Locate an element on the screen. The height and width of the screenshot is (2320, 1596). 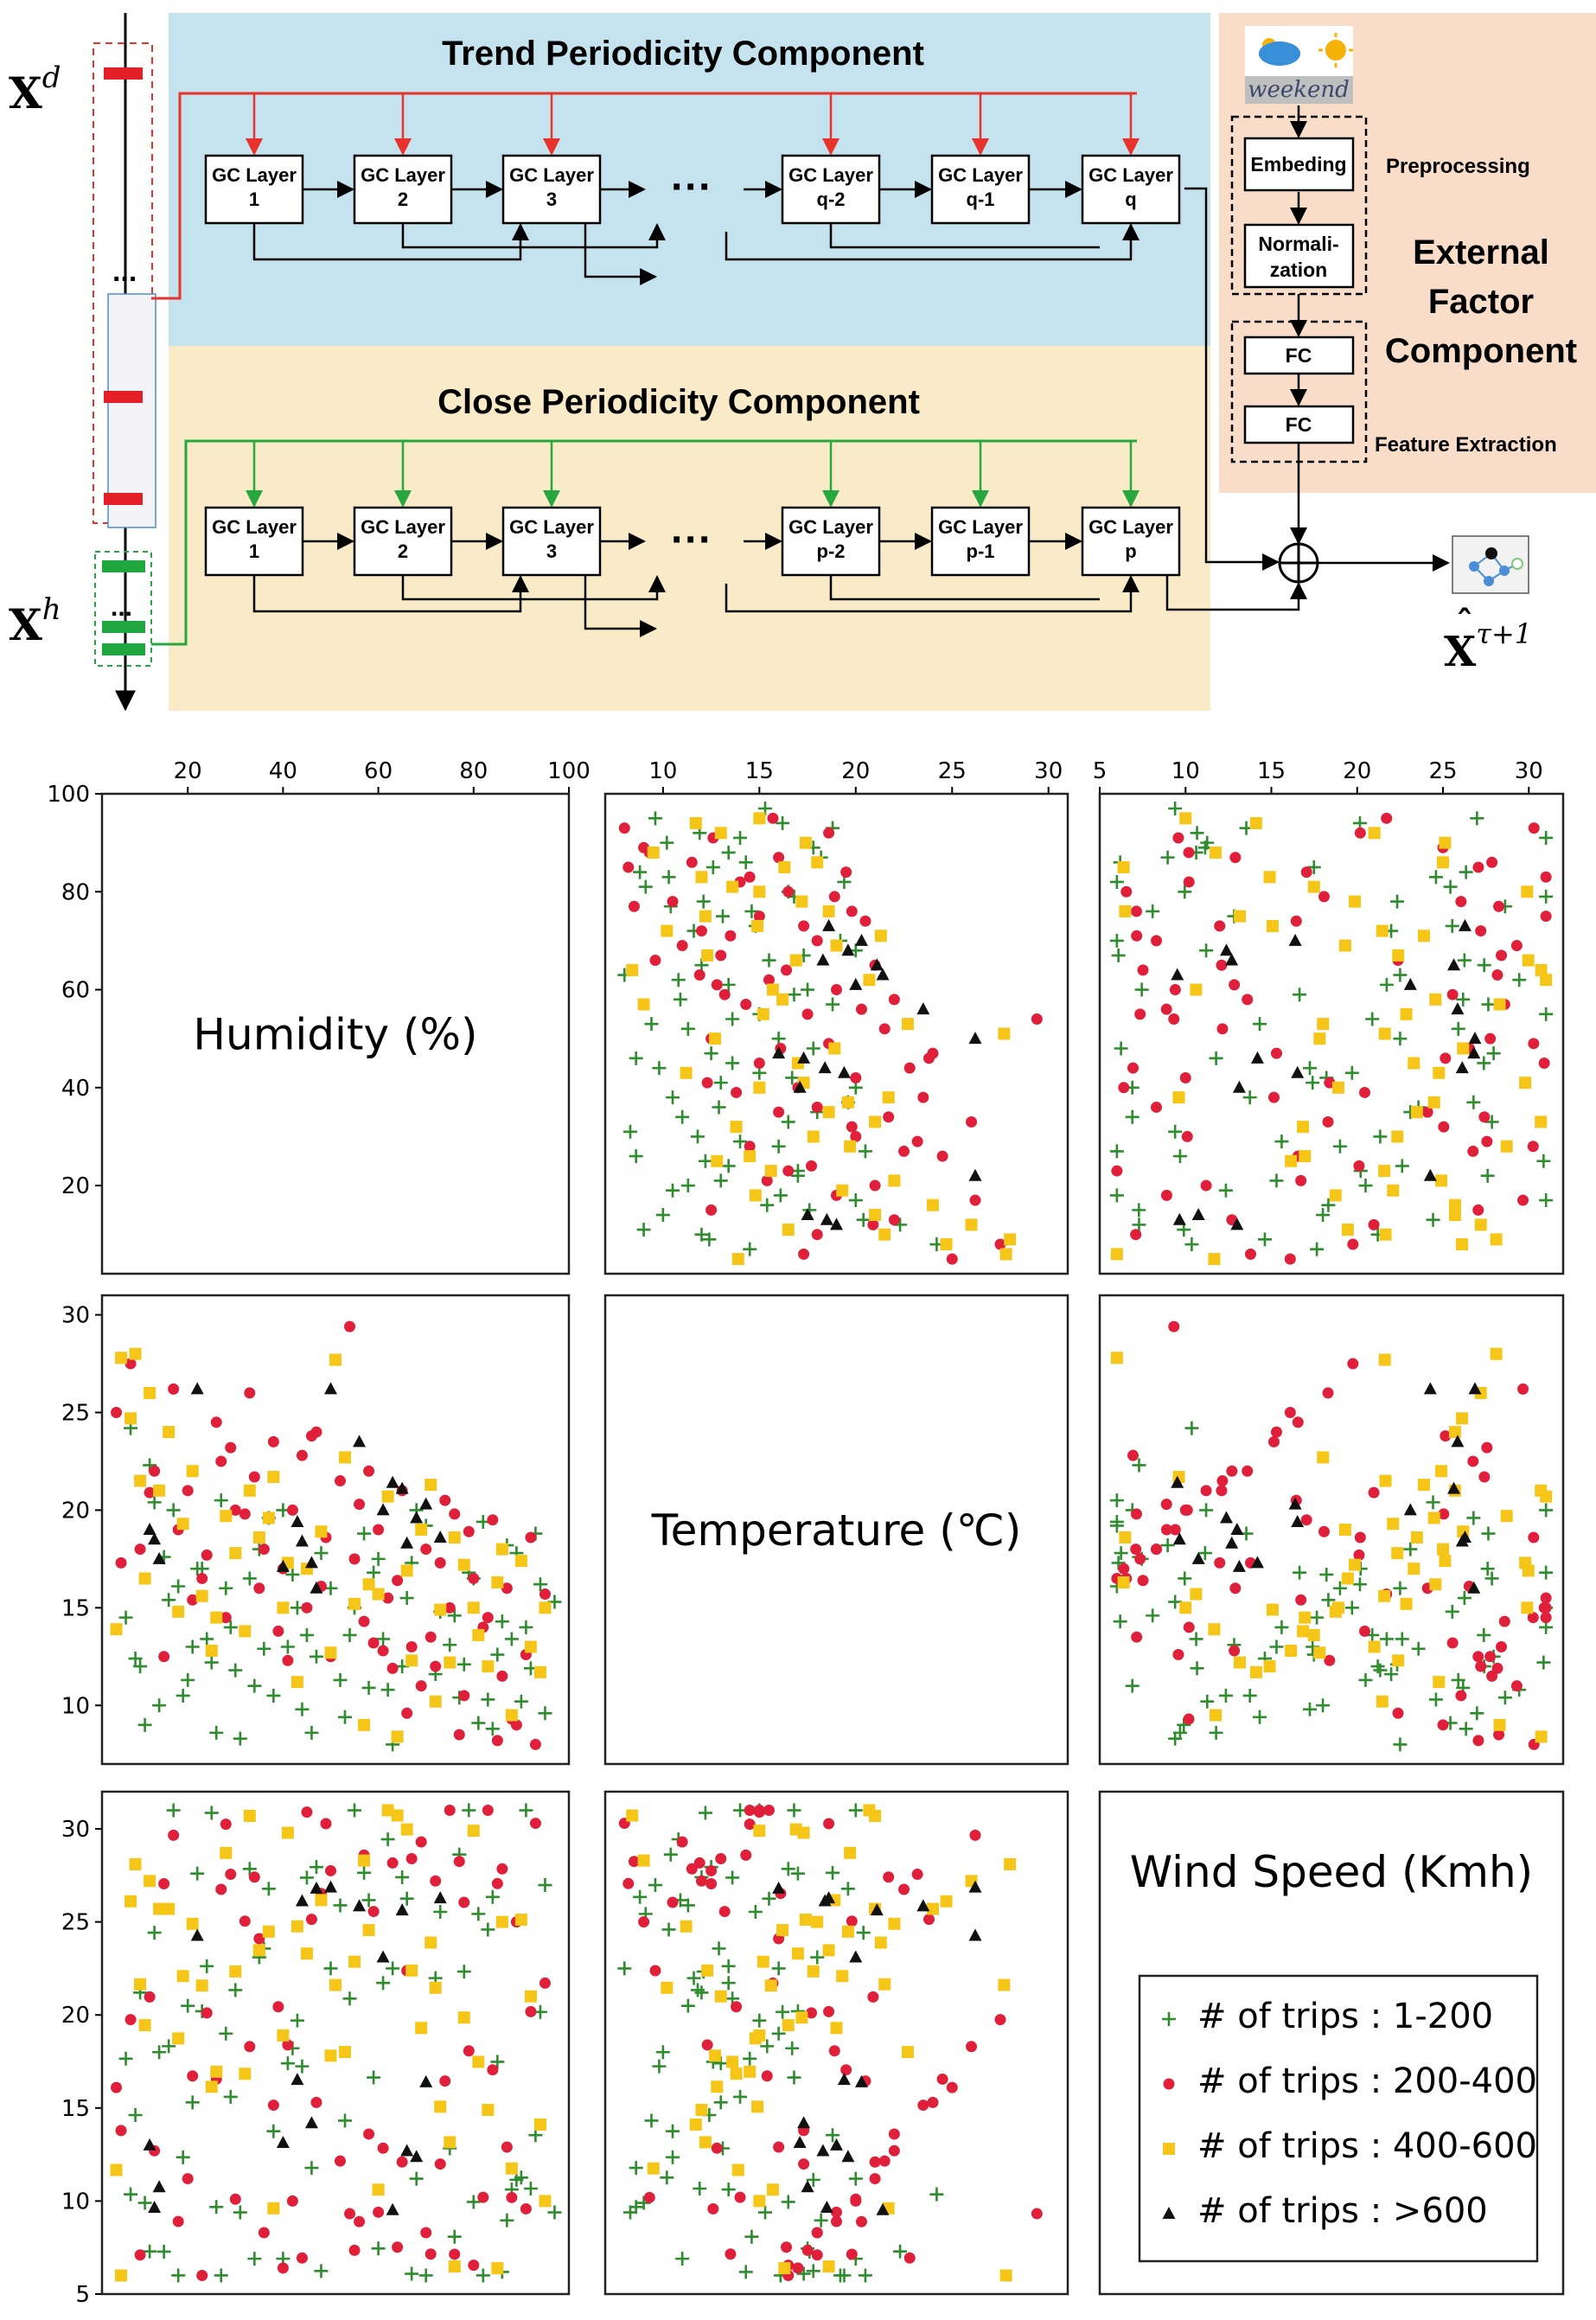
left-tick-label: 15 is located at coordinates (76, 1608).